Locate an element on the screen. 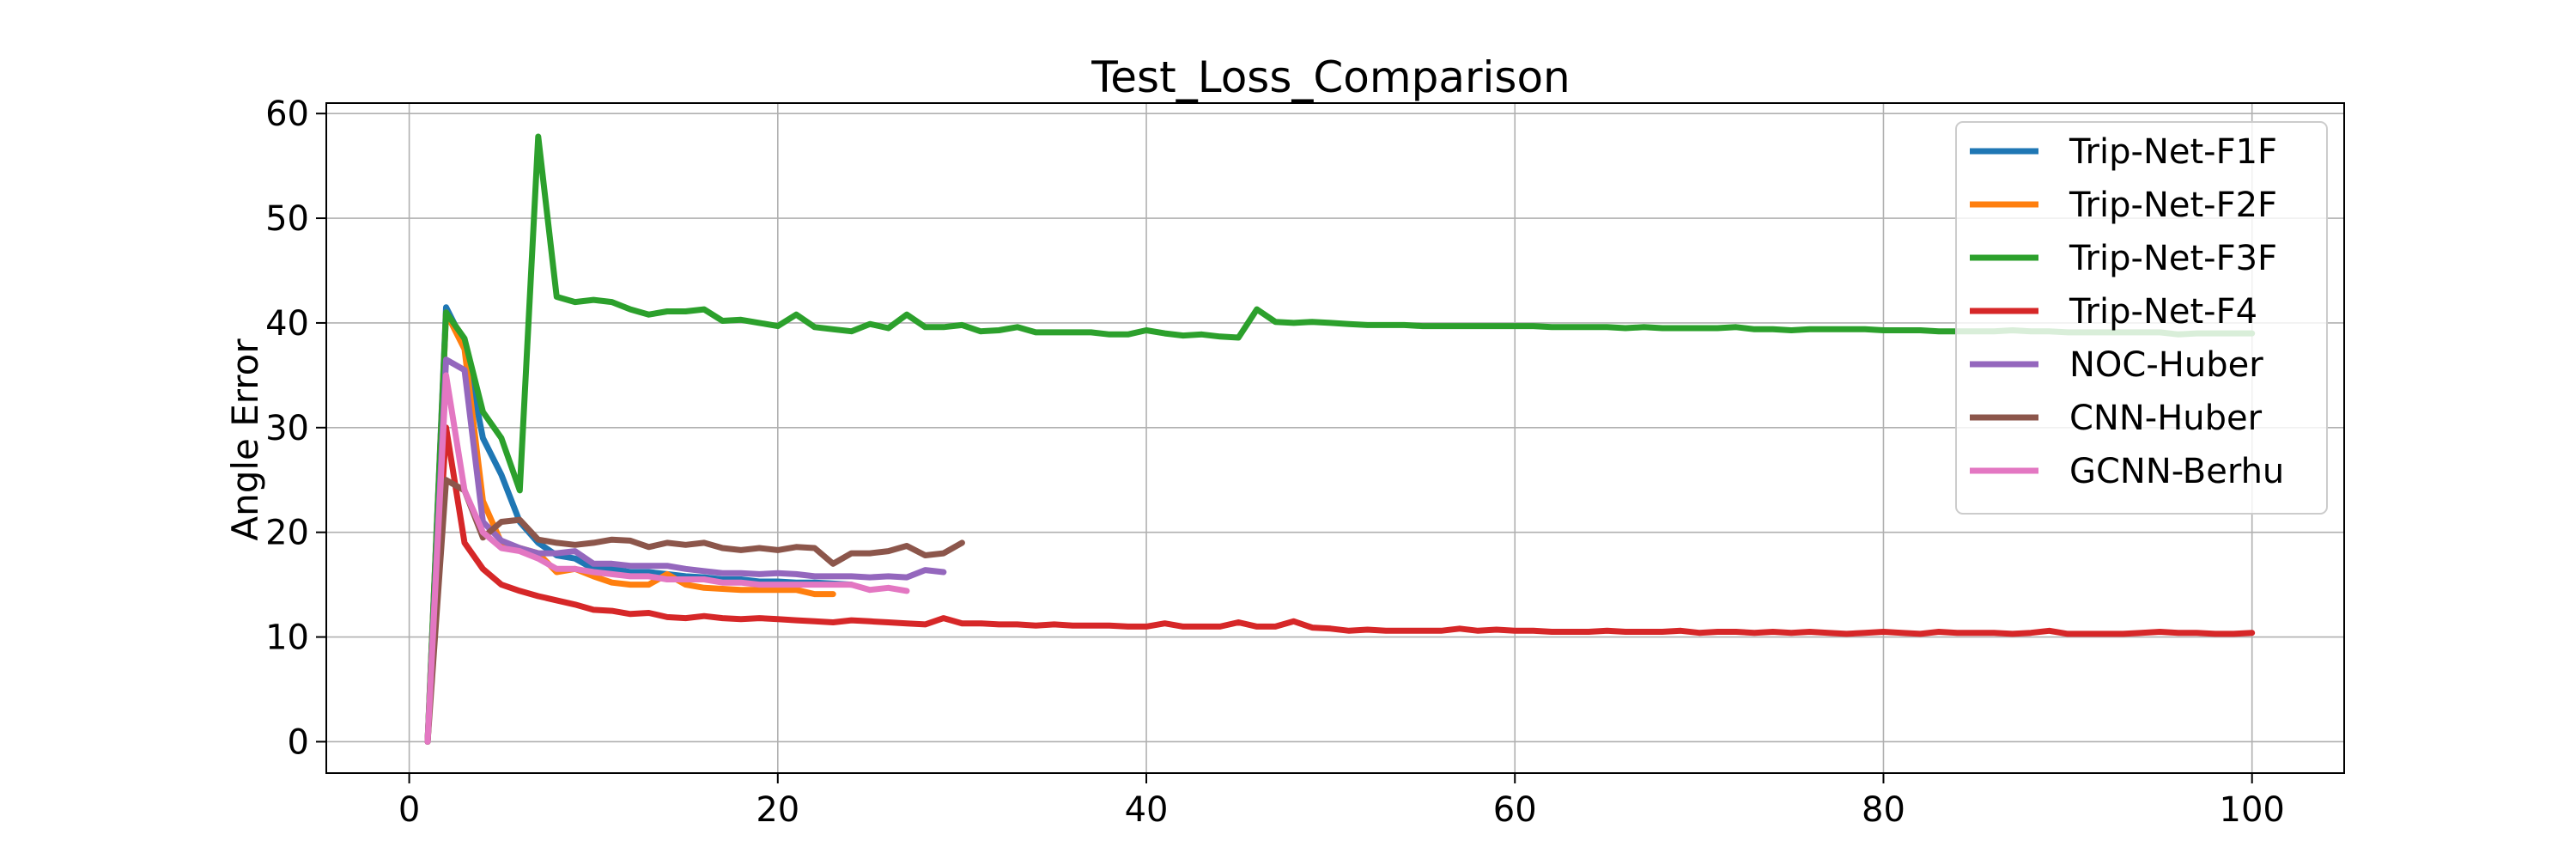 This screenshot has height=859, width=2576. legend-label: Trip-Net-F2F is located at coordinates (2173, 205).